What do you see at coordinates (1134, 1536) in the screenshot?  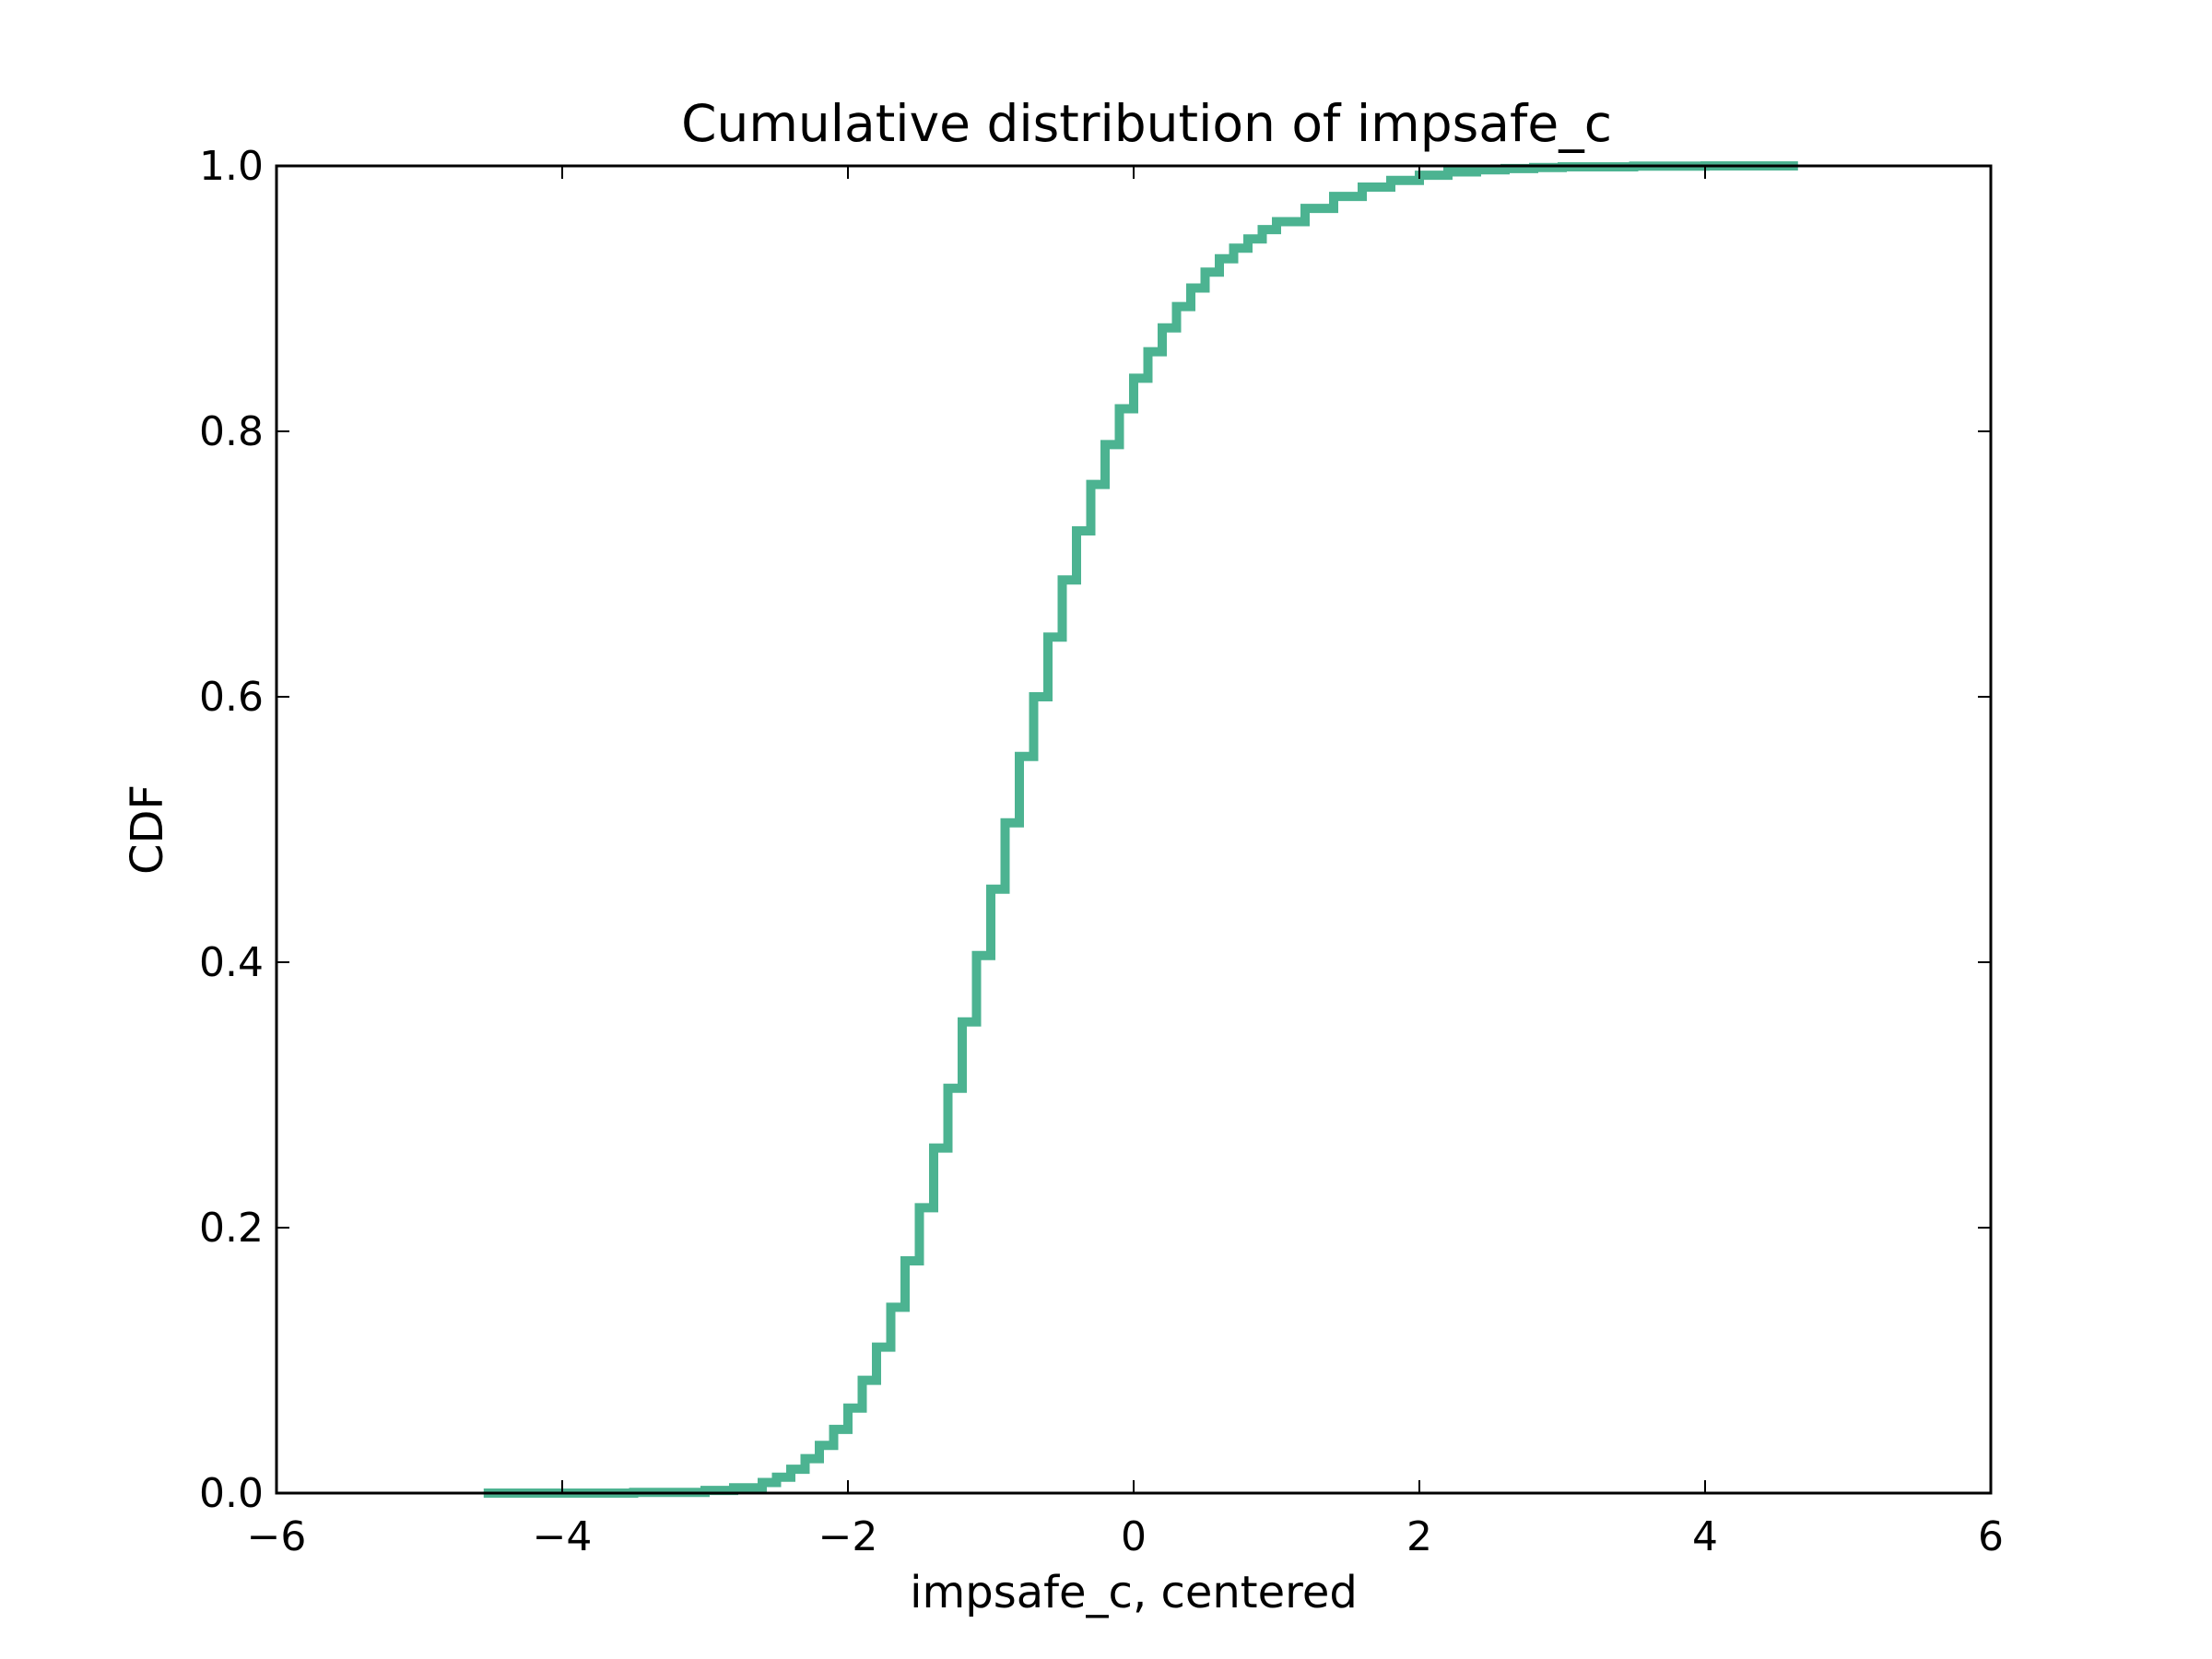 I see `x-tick-label: 0` at bounding box center [1134, 1536].